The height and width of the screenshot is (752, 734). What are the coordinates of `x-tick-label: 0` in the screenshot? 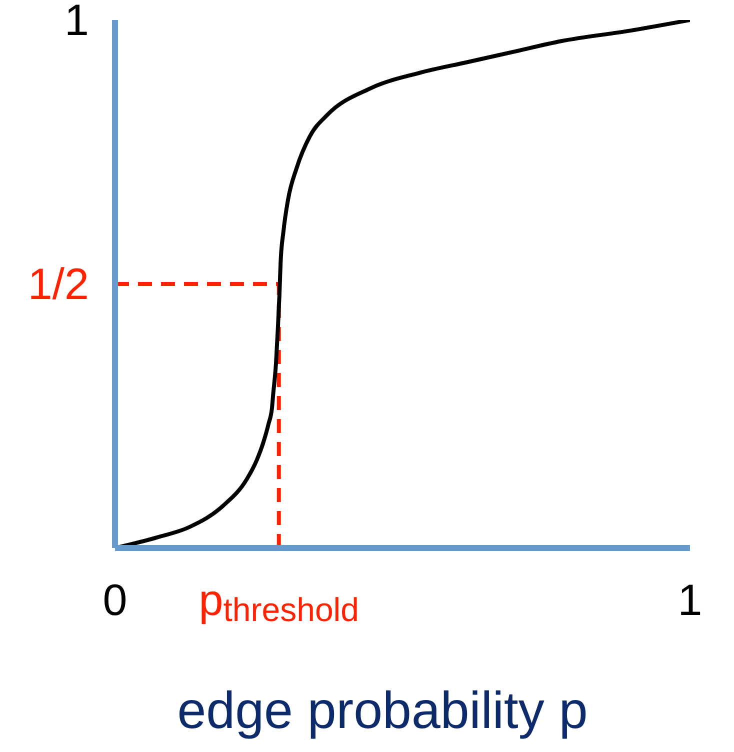 It's located at (115, 600).